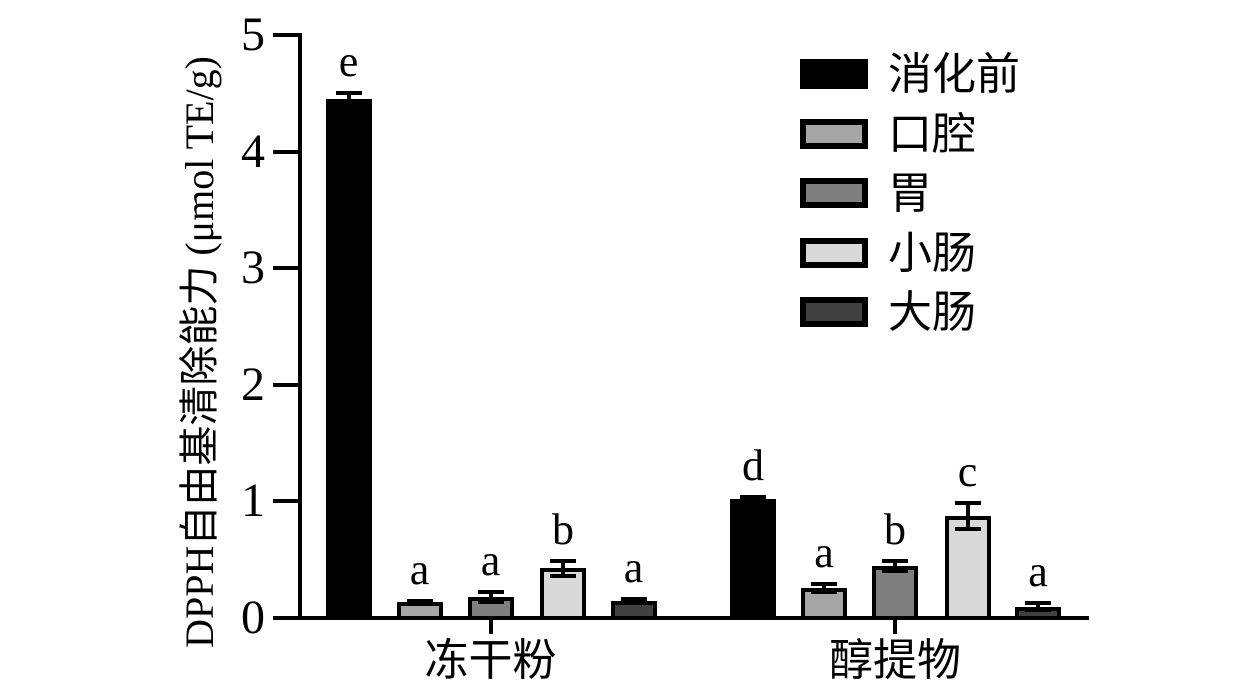 The image size is (1260, 692). Describe the element at coordinates (253, 151) in the screenshot. I see `y-tick-label: 4` at that location.